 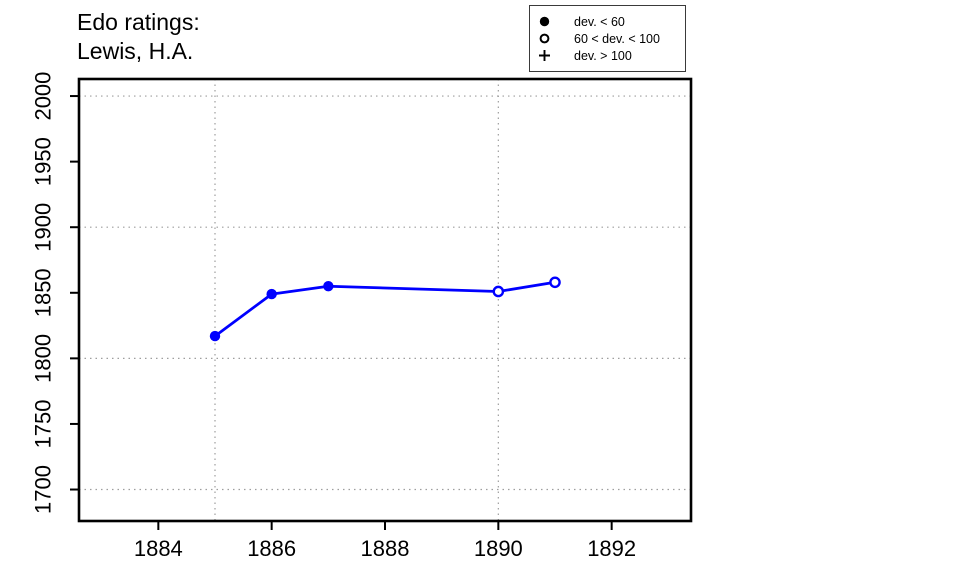 I want to click on x-axis-tick-label-1888: 1888, so click(x=385, y=548).